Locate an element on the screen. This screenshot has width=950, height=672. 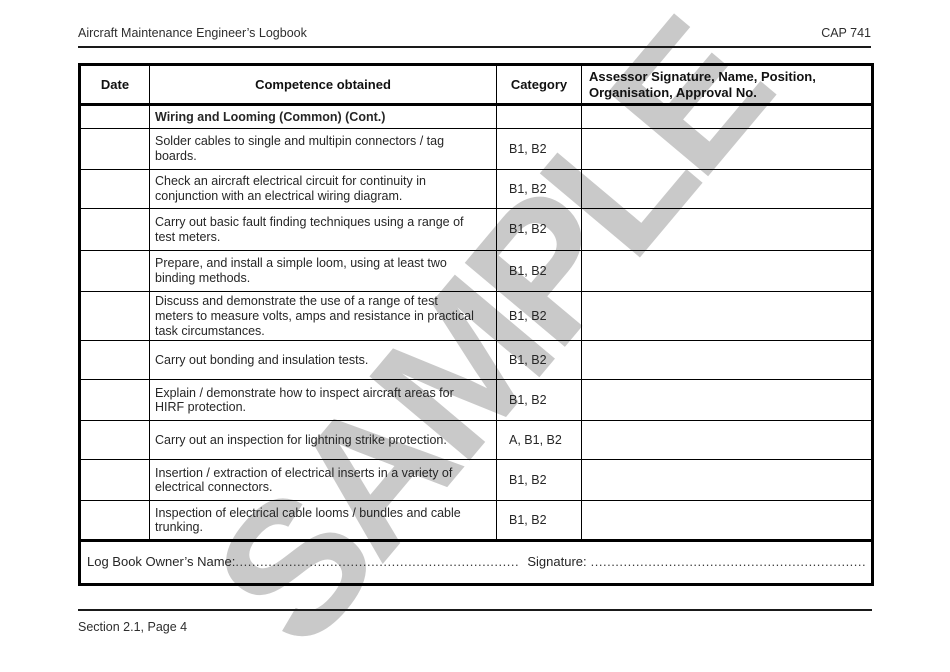
owner-name-label: Log Book Owner’s Name: is located at coordinates (161, 562).